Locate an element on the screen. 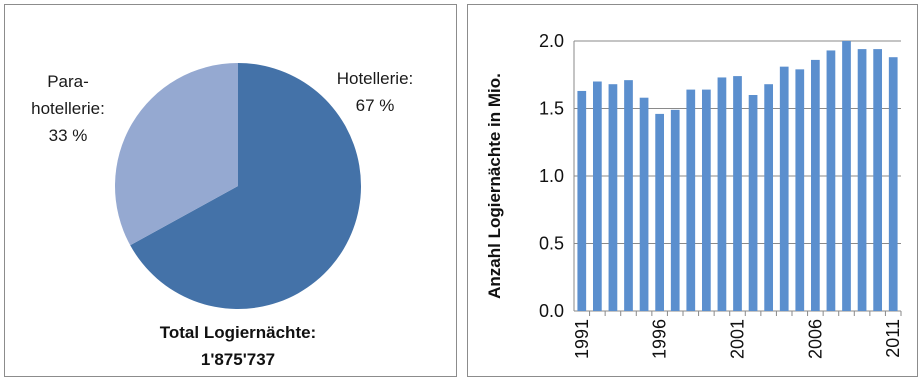 This screenshot has height=383, width=922. bar-1991 is located at coordinates (582, 200).